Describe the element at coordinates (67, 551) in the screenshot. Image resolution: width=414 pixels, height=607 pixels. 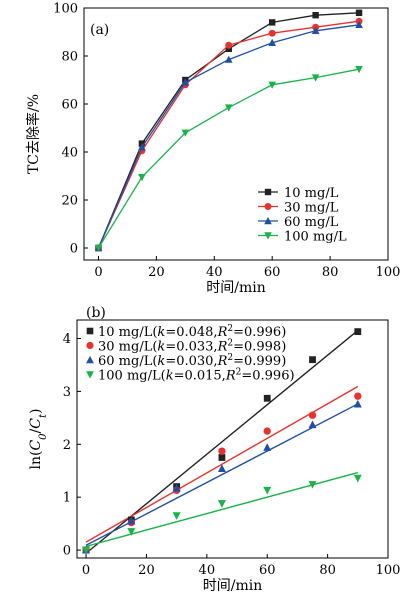
I see `panel-b-y-tick-label: 0` at that location.